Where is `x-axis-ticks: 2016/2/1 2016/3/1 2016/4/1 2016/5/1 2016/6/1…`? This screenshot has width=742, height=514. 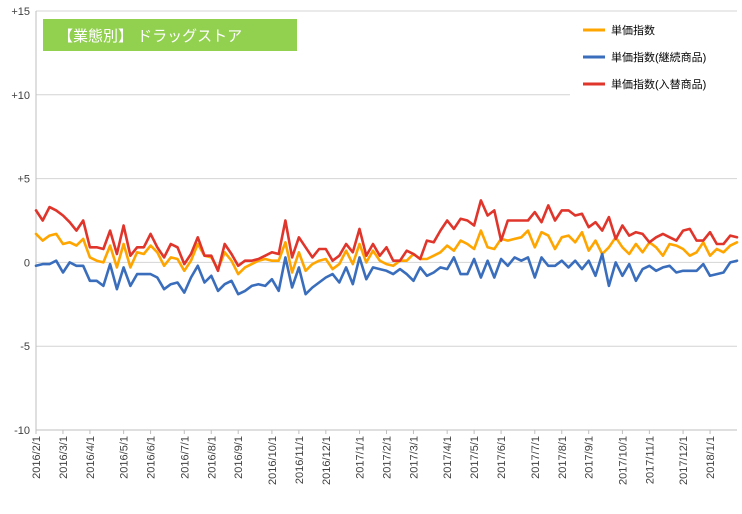 x-axis-ticks: 2016/2/1 2016/3/1 2016/4/1 2016/5/1 2016/6/1… is located at coordinates (374, 457).